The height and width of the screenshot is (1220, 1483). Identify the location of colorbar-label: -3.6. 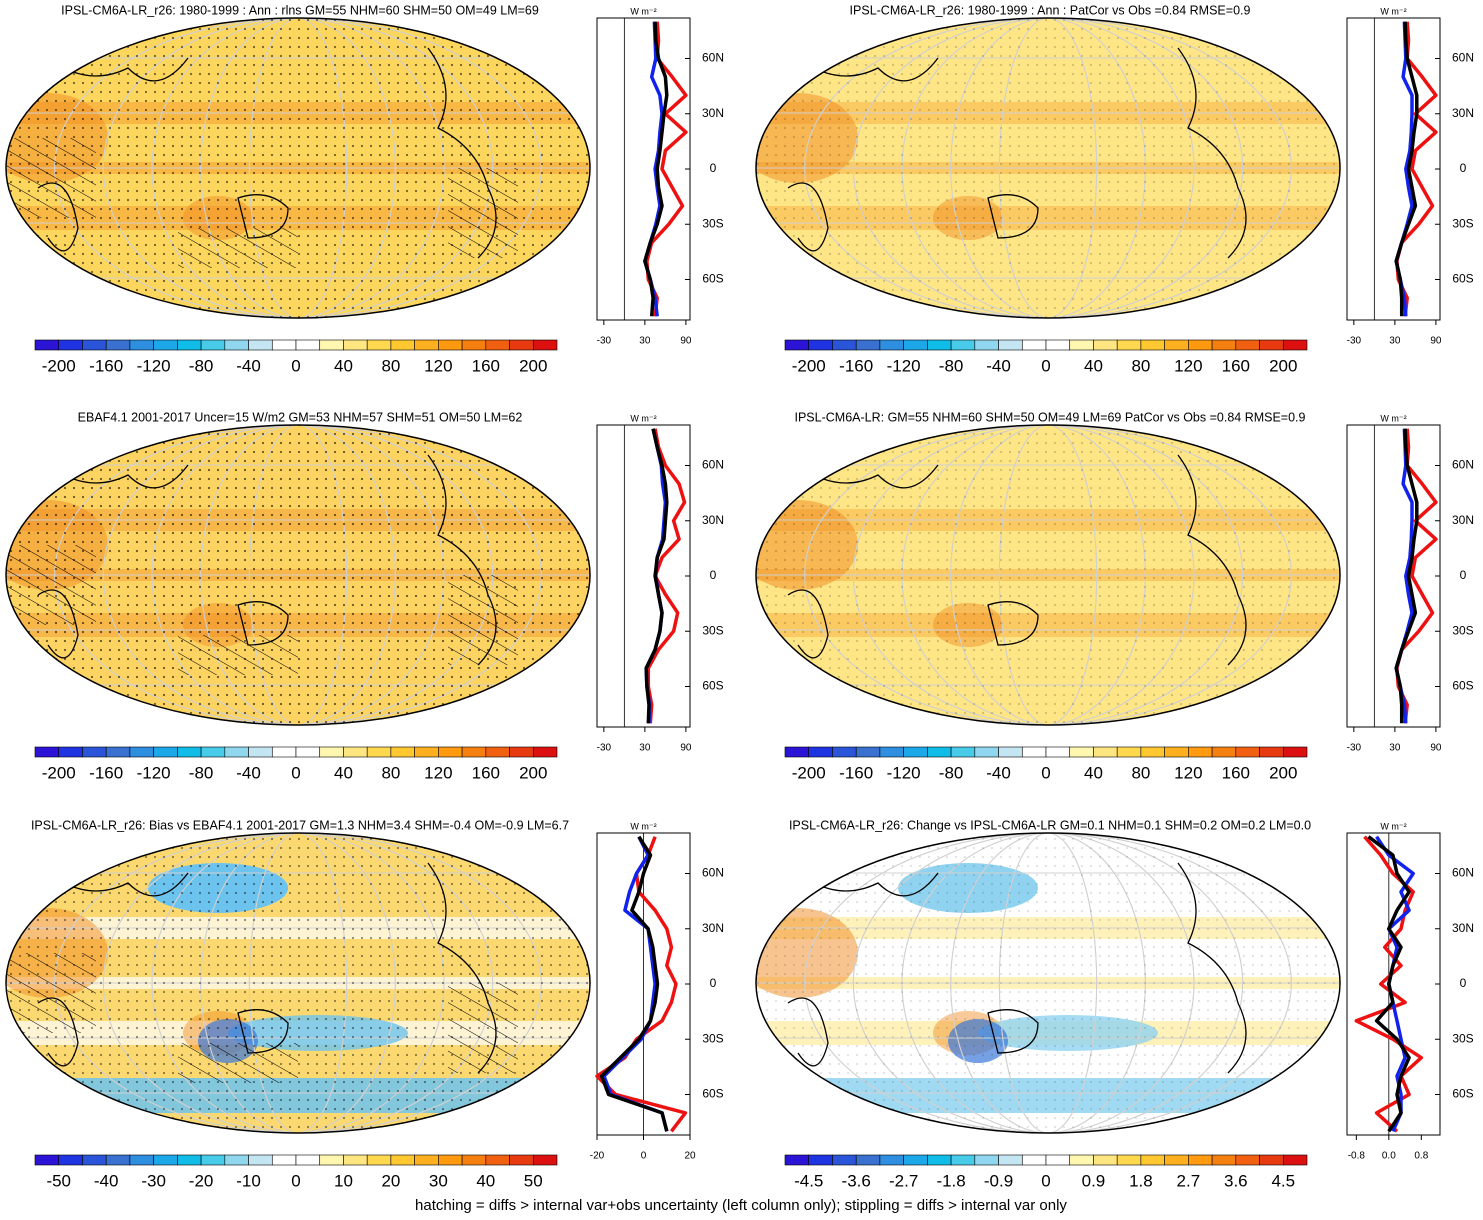
(856, 1180).